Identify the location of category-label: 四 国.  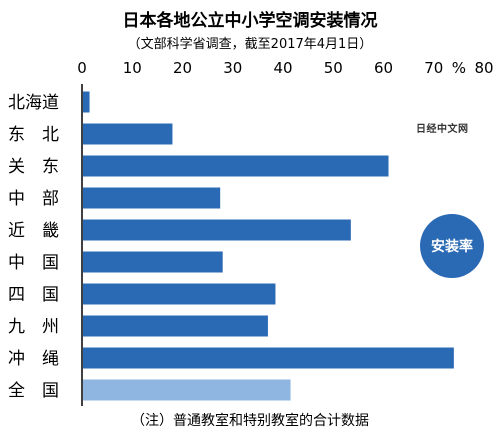
(33, 295).